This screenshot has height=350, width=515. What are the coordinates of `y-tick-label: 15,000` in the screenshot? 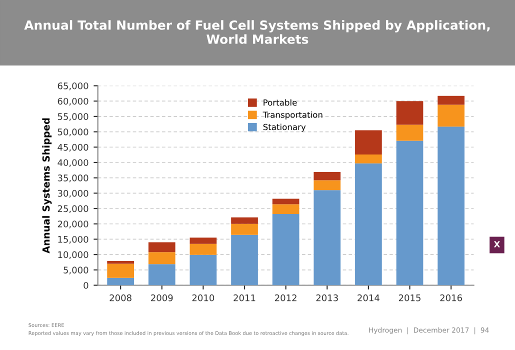 It's located at (73, 240).